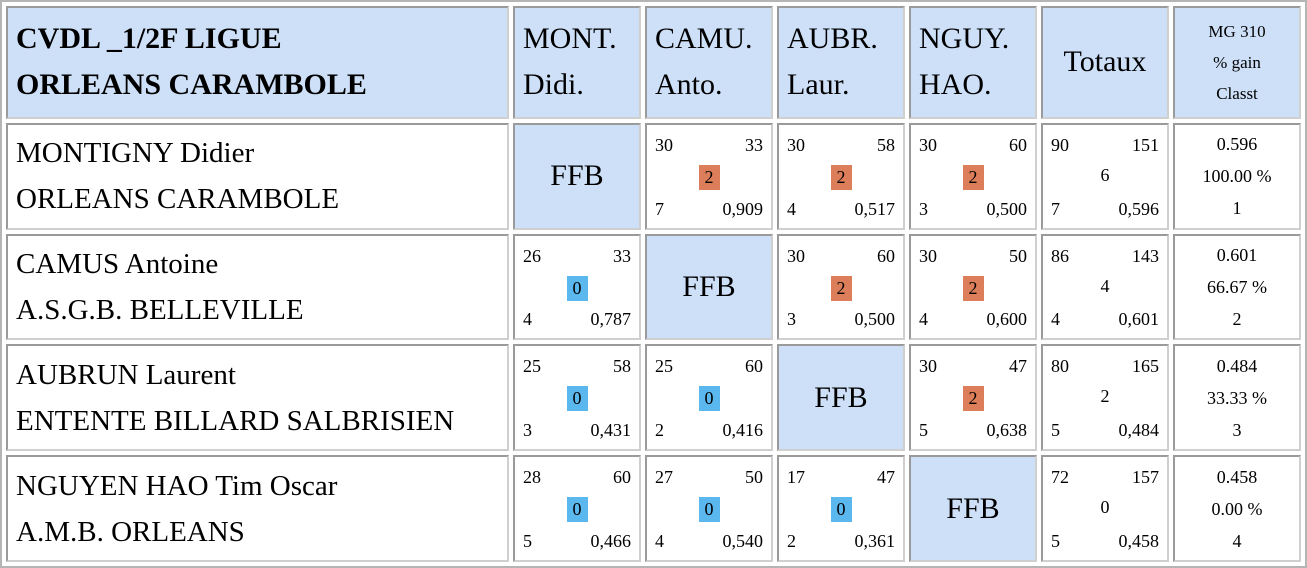 The image size is (1307, 568). What do you see at coordinates (1105, 62) in the screenshot?
I see `totals-header: Totaux` at bounding box center [1105, 62].